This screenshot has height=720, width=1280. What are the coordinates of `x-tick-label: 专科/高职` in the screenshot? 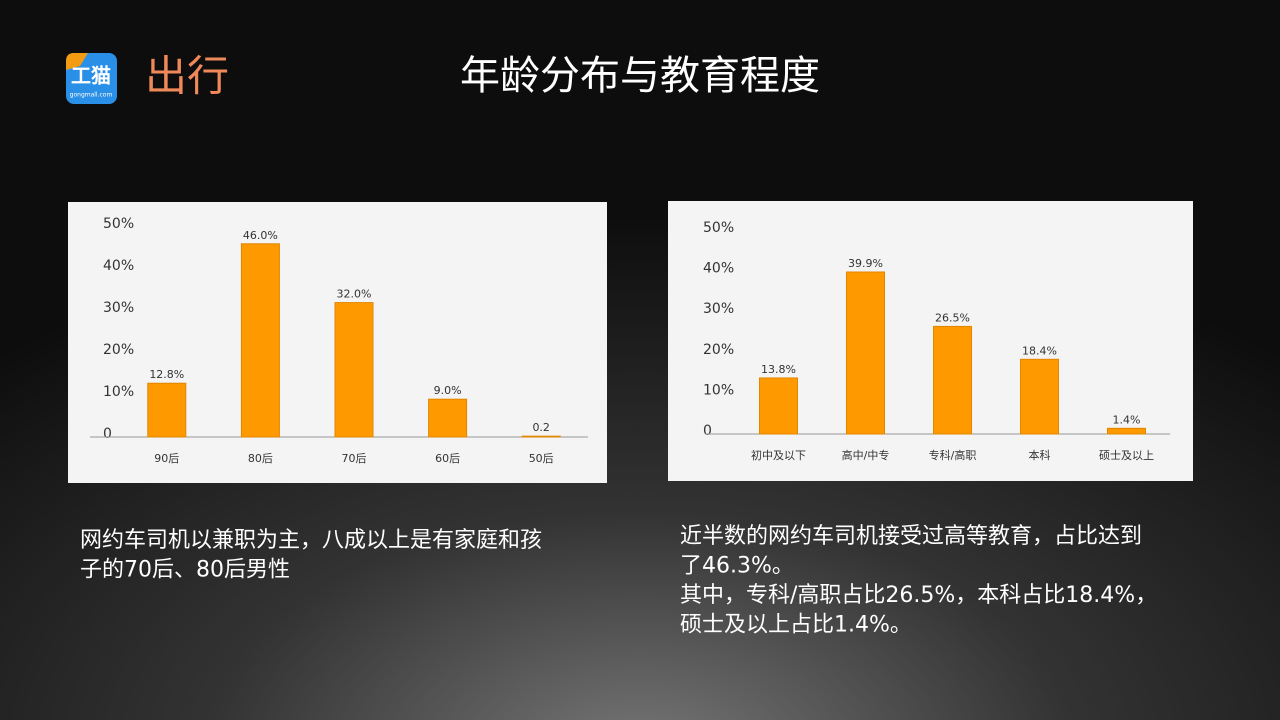 It's located at (953, 455).